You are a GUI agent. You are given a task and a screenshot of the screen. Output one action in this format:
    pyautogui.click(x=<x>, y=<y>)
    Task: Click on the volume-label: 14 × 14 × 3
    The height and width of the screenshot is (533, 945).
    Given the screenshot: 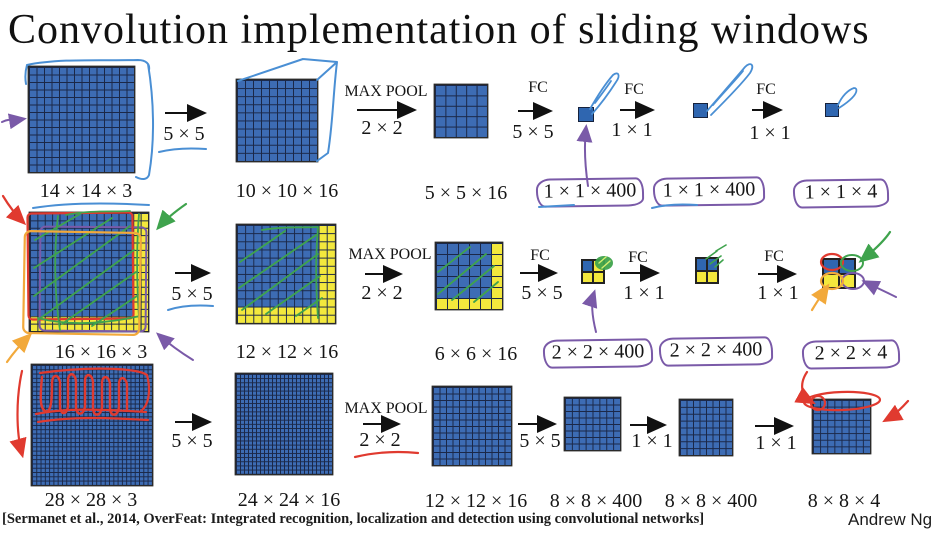 What is the action you would take?
    pyautogui.click(x=86, y=191)
    